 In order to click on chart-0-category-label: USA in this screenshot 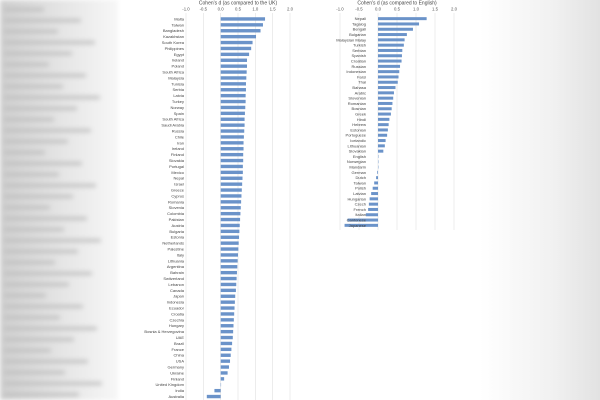, I will do `click(180, 361)`.